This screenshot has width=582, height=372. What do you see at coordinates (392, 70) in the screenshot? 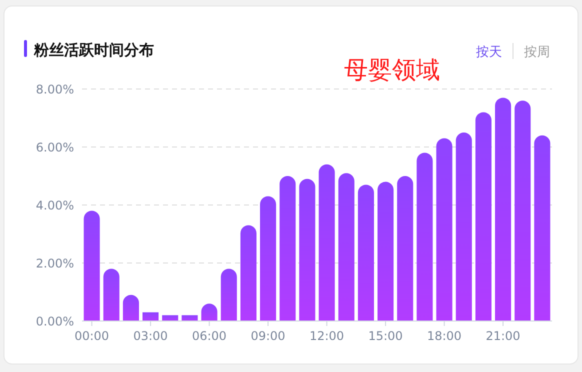
I see `text: 母婴领域` at bounding box center [392, 70].